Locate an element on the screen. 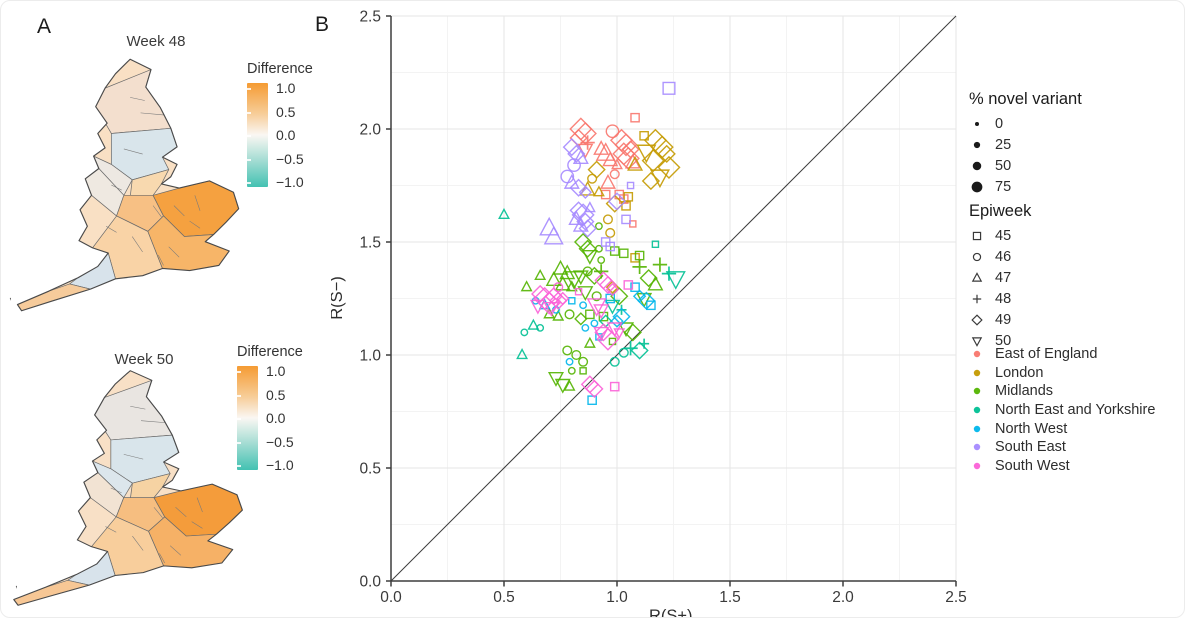  shape-legend-label: 45 is located at coordinates (1003, 235).